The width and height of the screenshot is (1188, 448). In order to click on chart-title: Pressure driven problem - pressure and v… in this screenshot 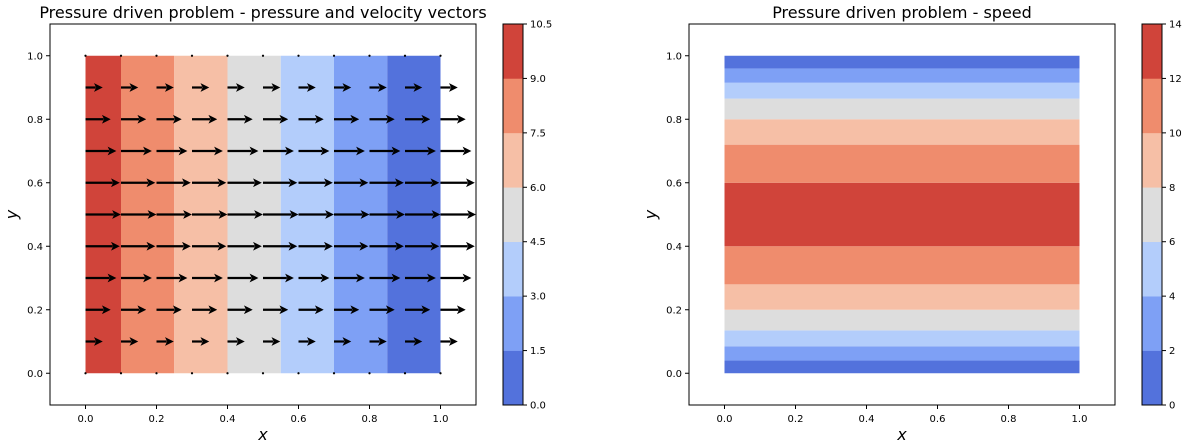, I will do `click(262, 12)`.